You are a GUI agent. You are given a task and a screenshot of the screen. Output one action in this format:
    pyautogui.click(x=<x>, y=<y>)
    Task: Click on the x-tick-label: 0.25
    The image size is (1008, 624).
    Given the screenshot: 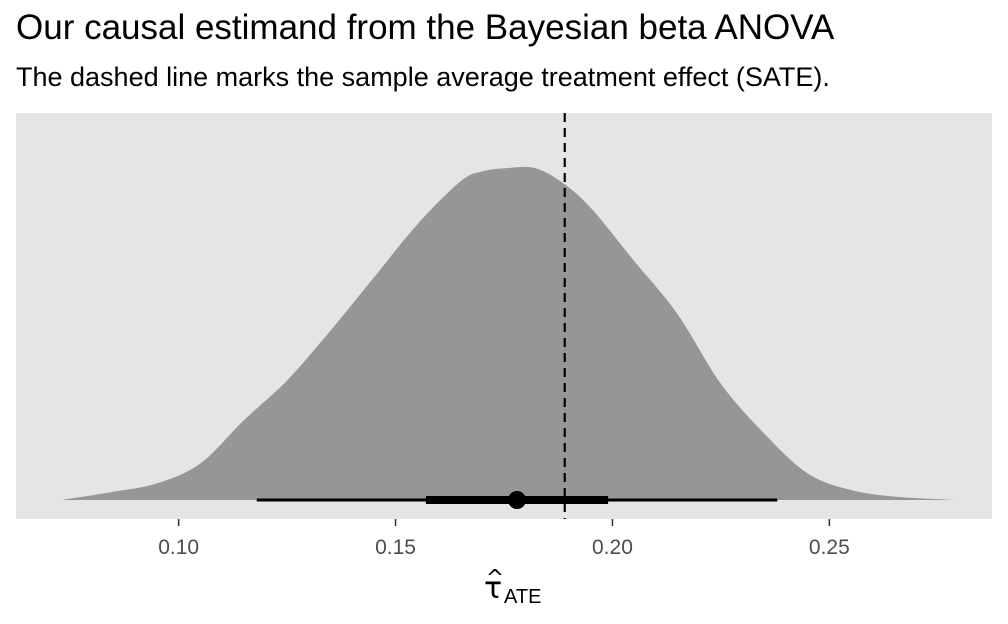 What is the action you would take?
    pyautogui.click(x=829, y=547)
    